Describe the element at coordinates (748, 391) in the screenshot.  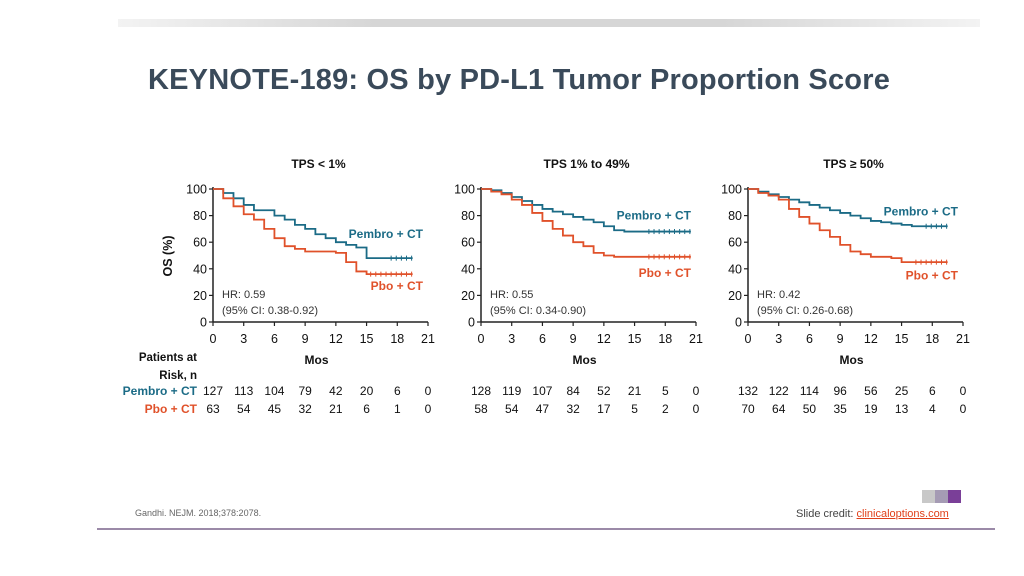
I see `at-risk-value: 132` at that location.